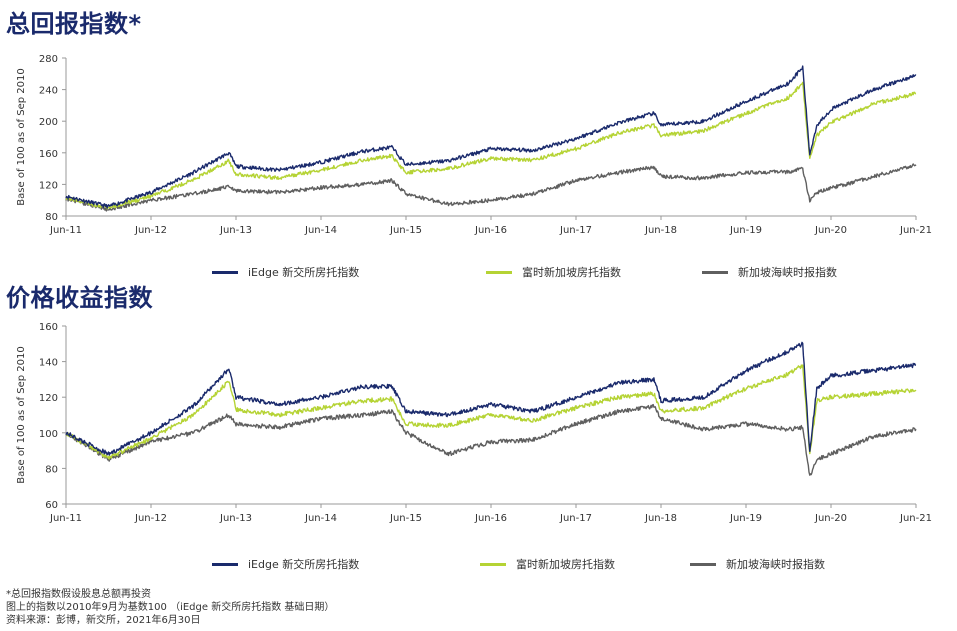  I want to click on footnote-line: 图上的指数以2010年9月为基数100 （iEdge 新交所房托指数 基础日期）, so click(170, 607).